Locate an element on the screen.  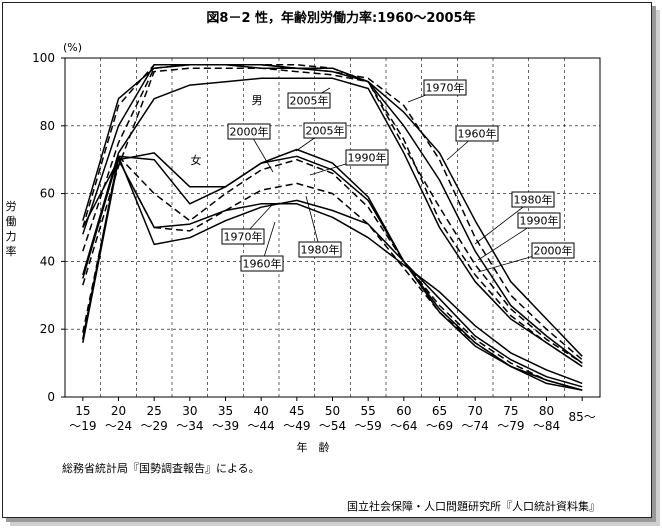
x-tick-label: ～34 is located at coordinates (189, 426).